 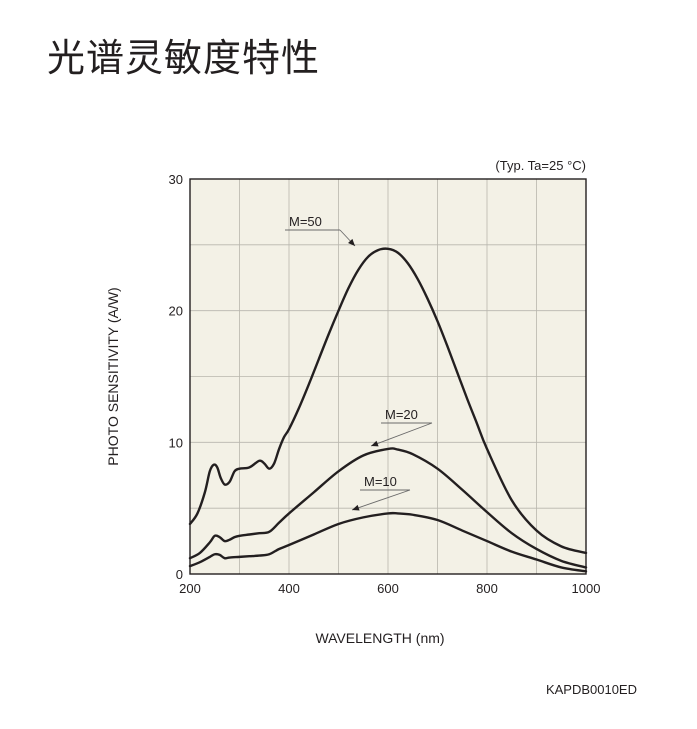 I want to click on x-tick-label: 800, so click(x=487, y=588).